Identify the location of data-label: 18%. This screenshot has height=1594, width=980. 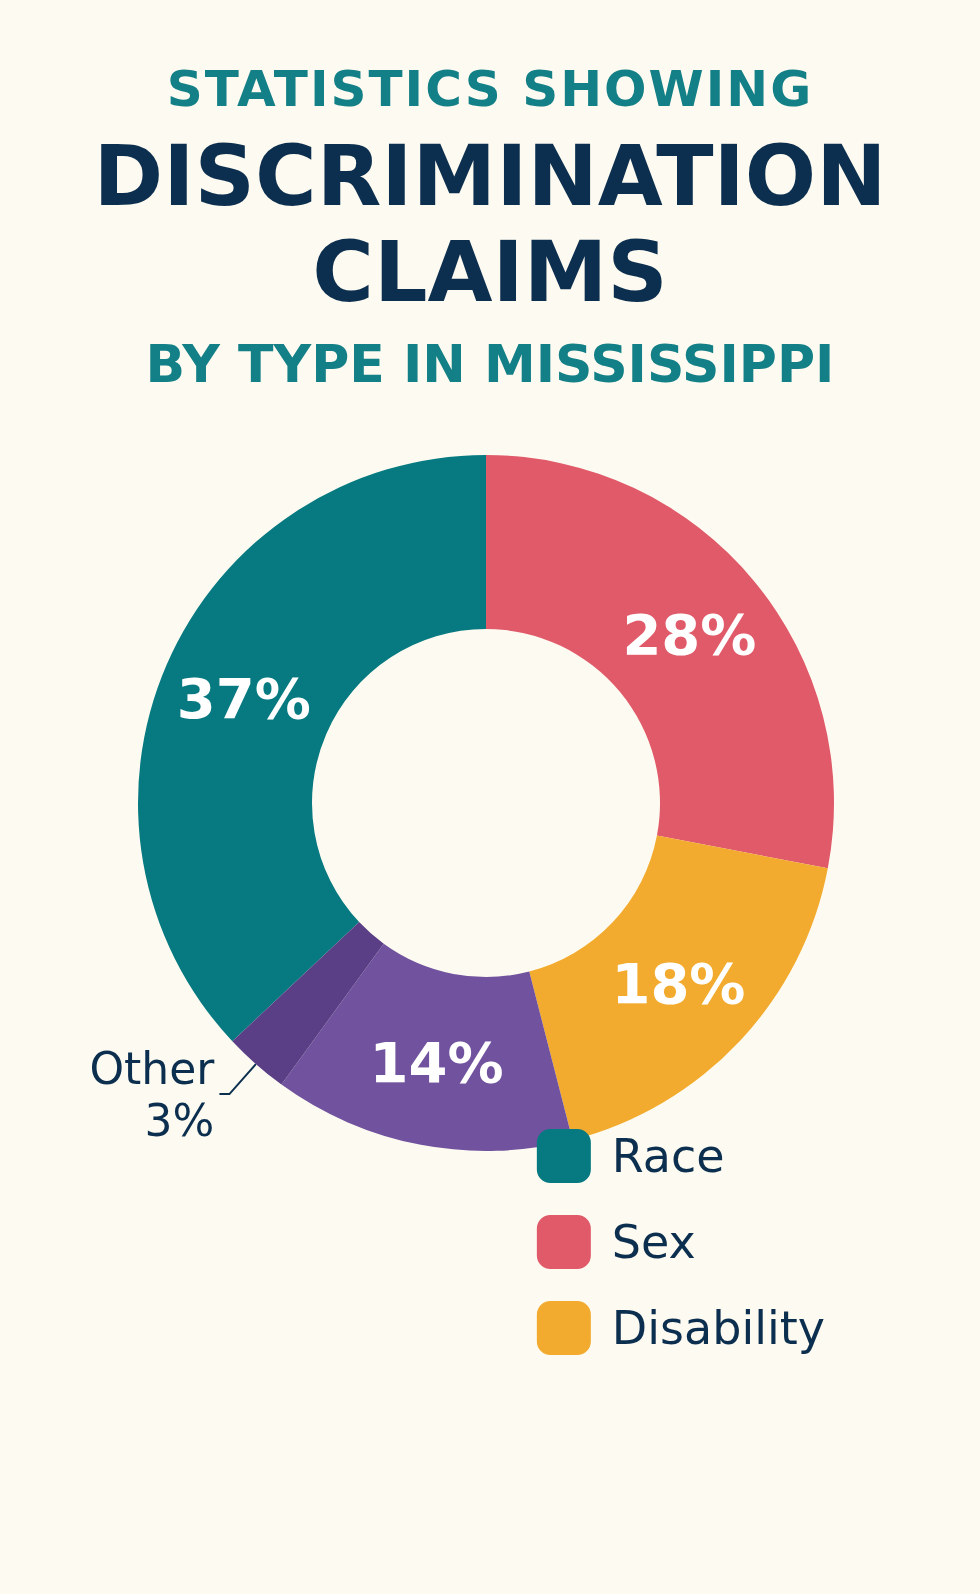
(678, 984).